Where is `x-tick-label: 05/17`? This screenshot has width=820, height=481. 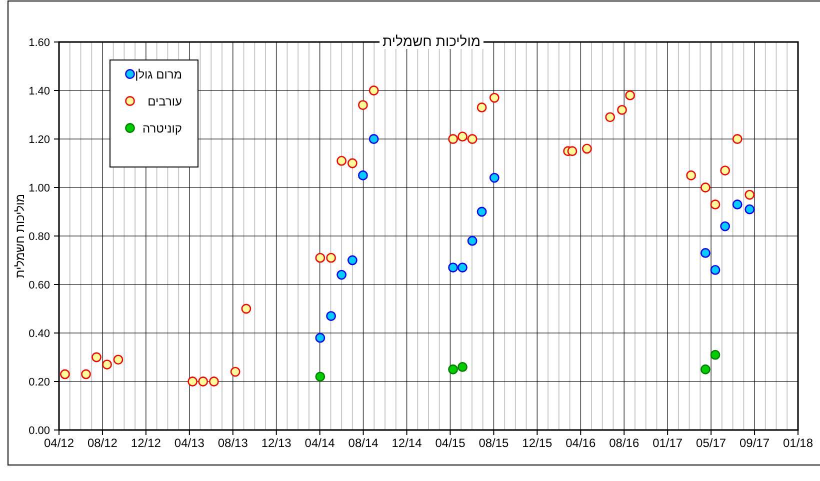
x-tick-label: 05/17 is located at coordinates (711, 443).